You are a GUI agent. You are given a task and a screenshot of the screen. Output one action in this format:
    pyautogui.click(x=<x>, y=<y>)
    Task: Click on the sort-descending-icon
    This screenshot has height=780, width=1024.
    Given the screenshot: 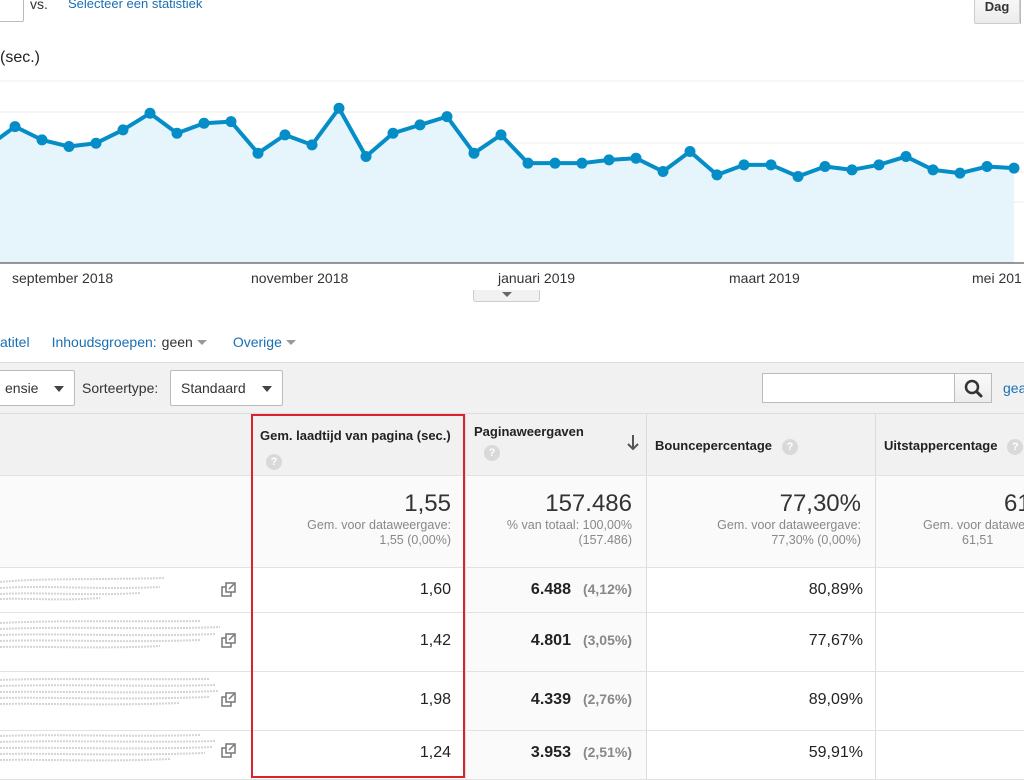 What is the action you would take?
    pyautogui.click(x=633, y=443)
    